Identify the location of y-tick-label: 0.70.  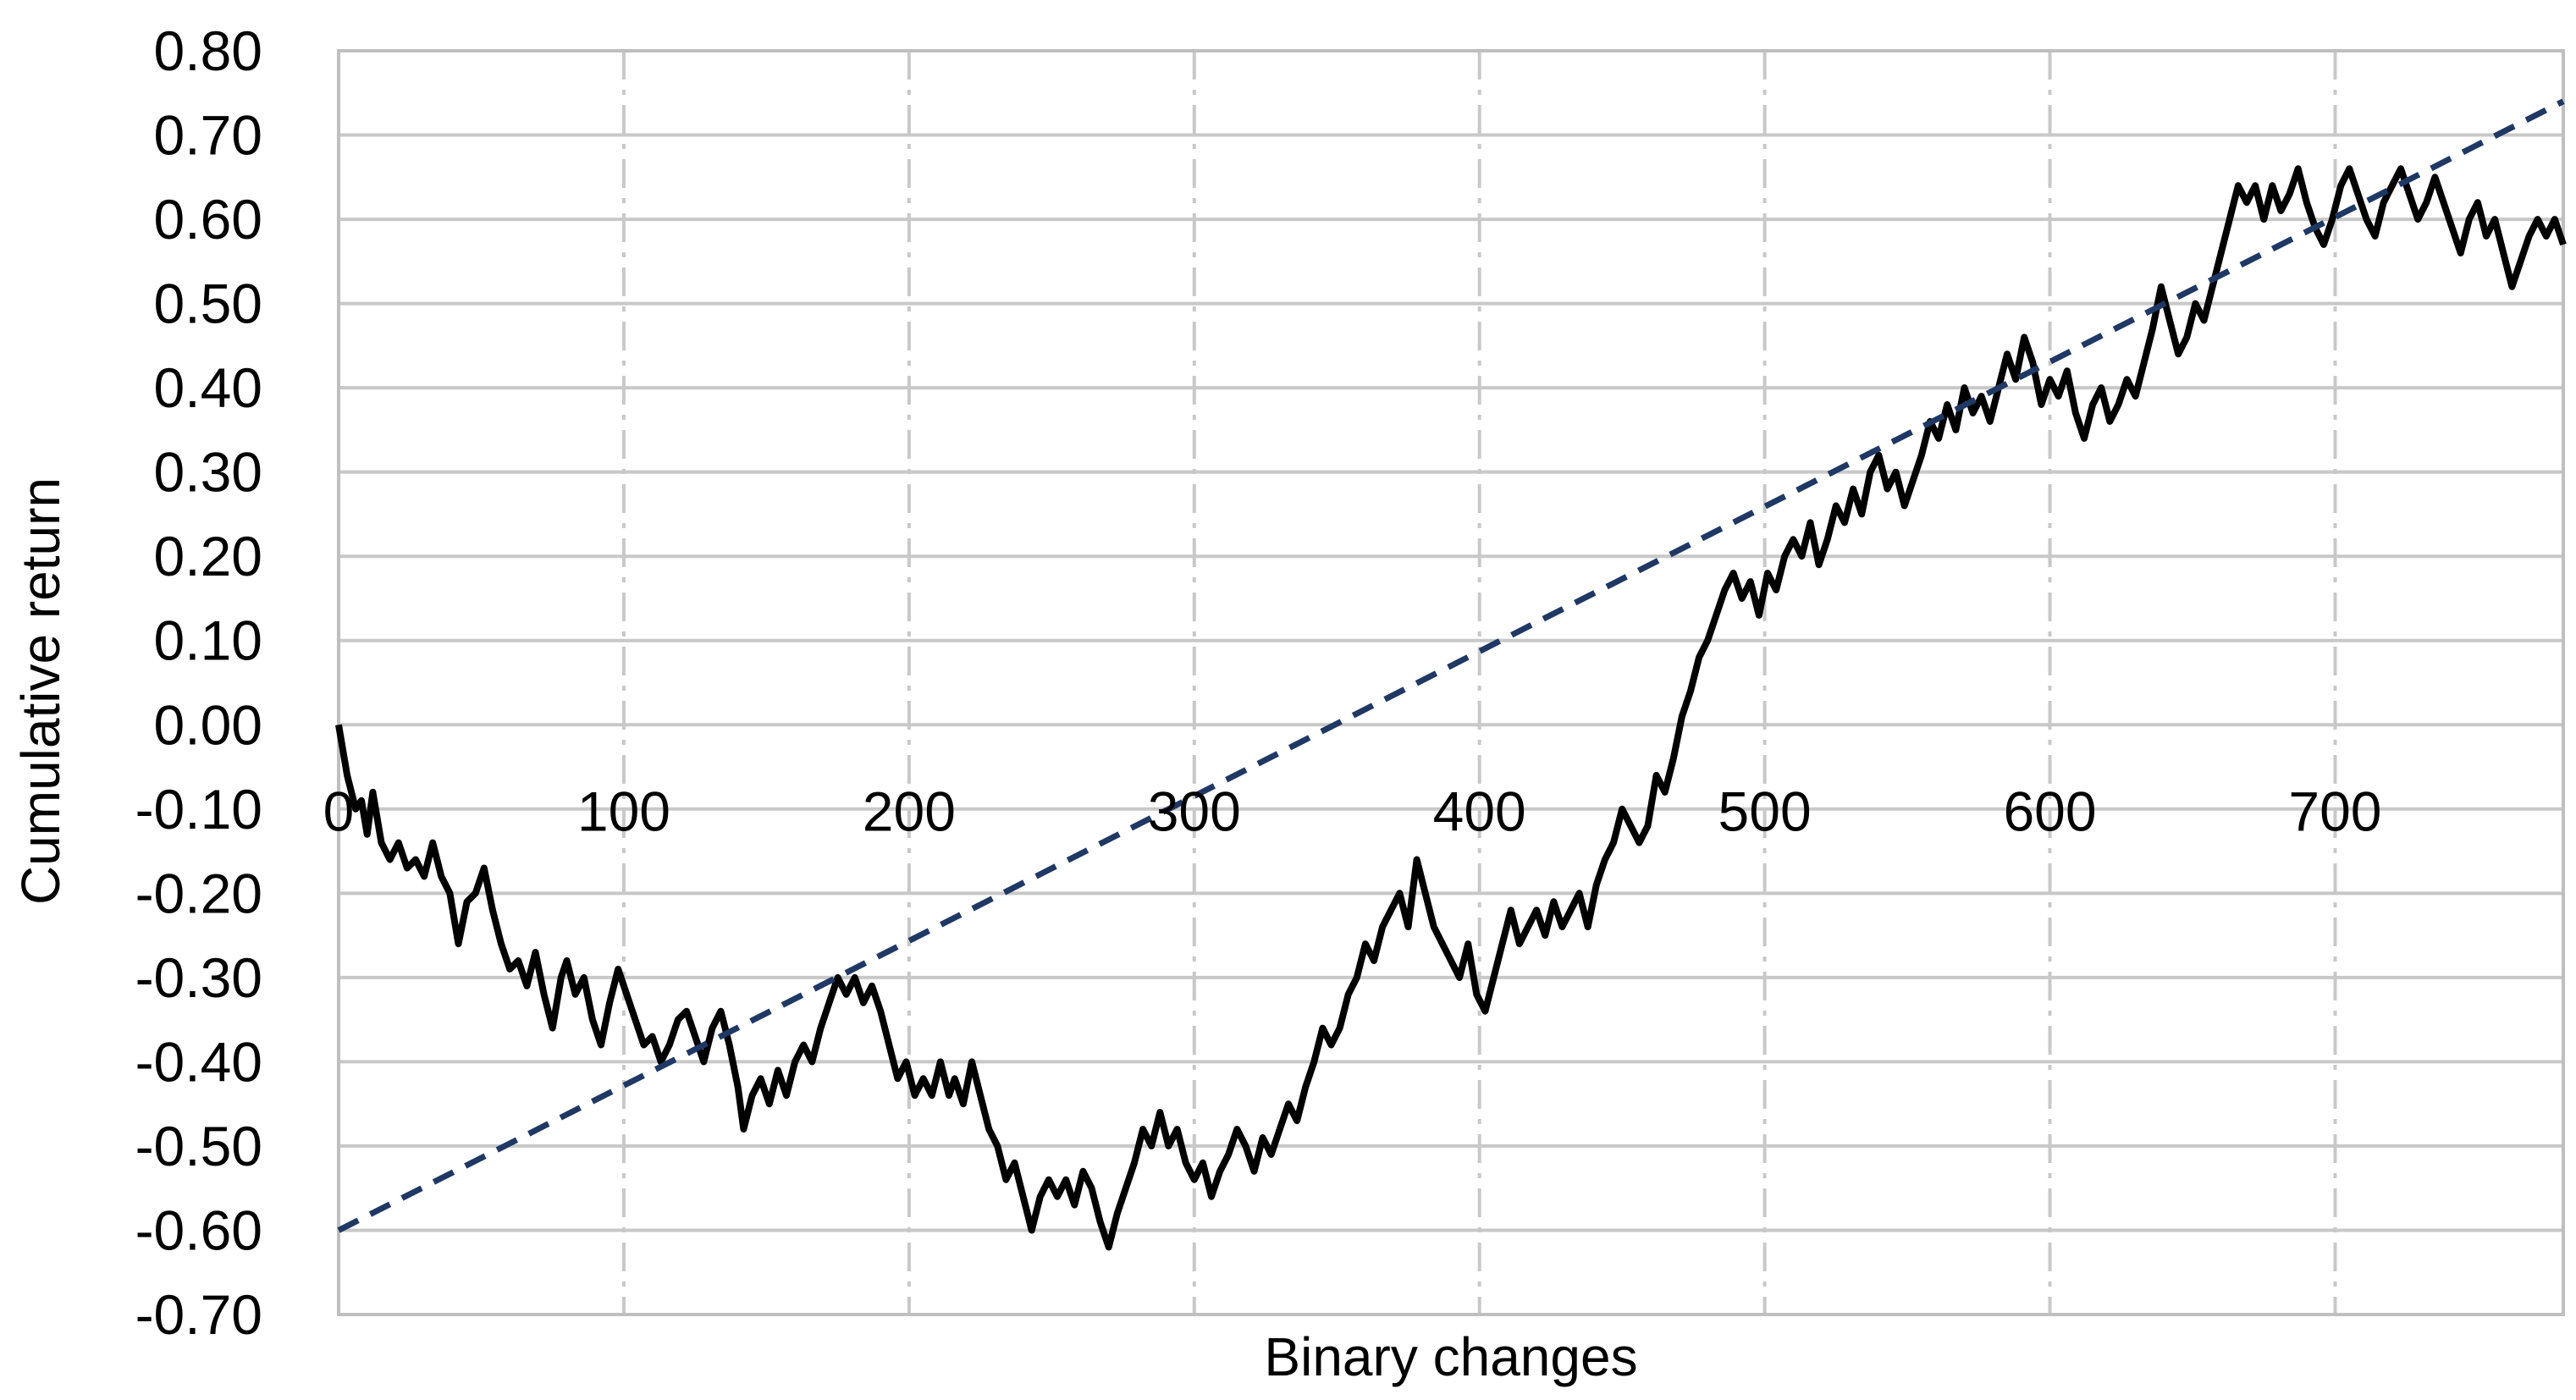
(208, 136).